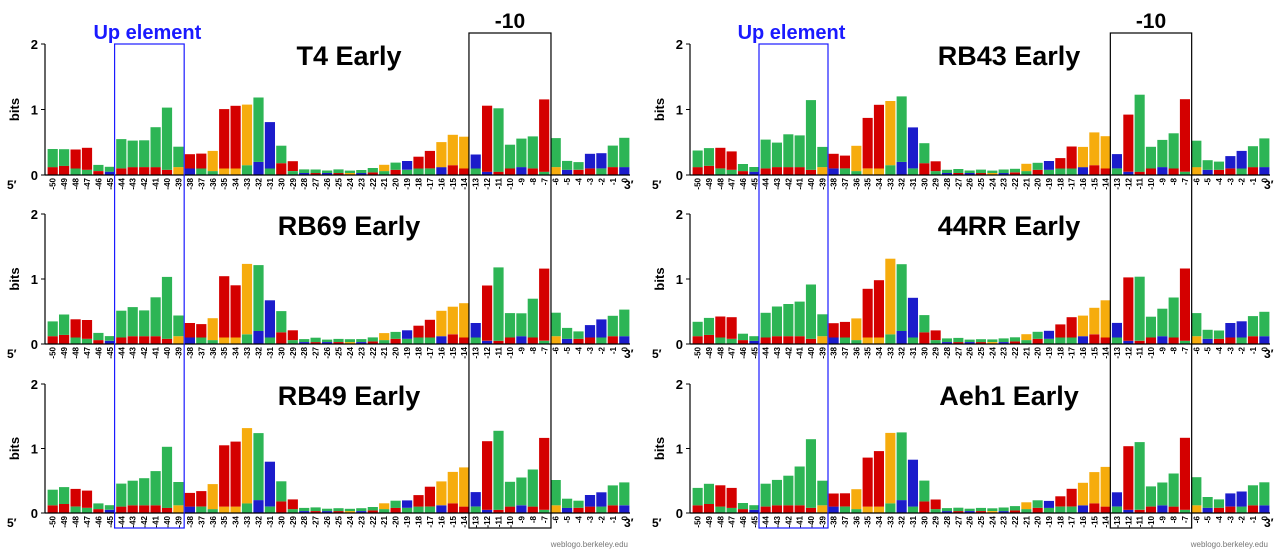 Image resolution: width=1276 pixels, height=550 pixels. What do you see at coordinates (1196, 519) in the screenshot?
I see `x-tick-label: -6` at bounding box center [1196, 519].